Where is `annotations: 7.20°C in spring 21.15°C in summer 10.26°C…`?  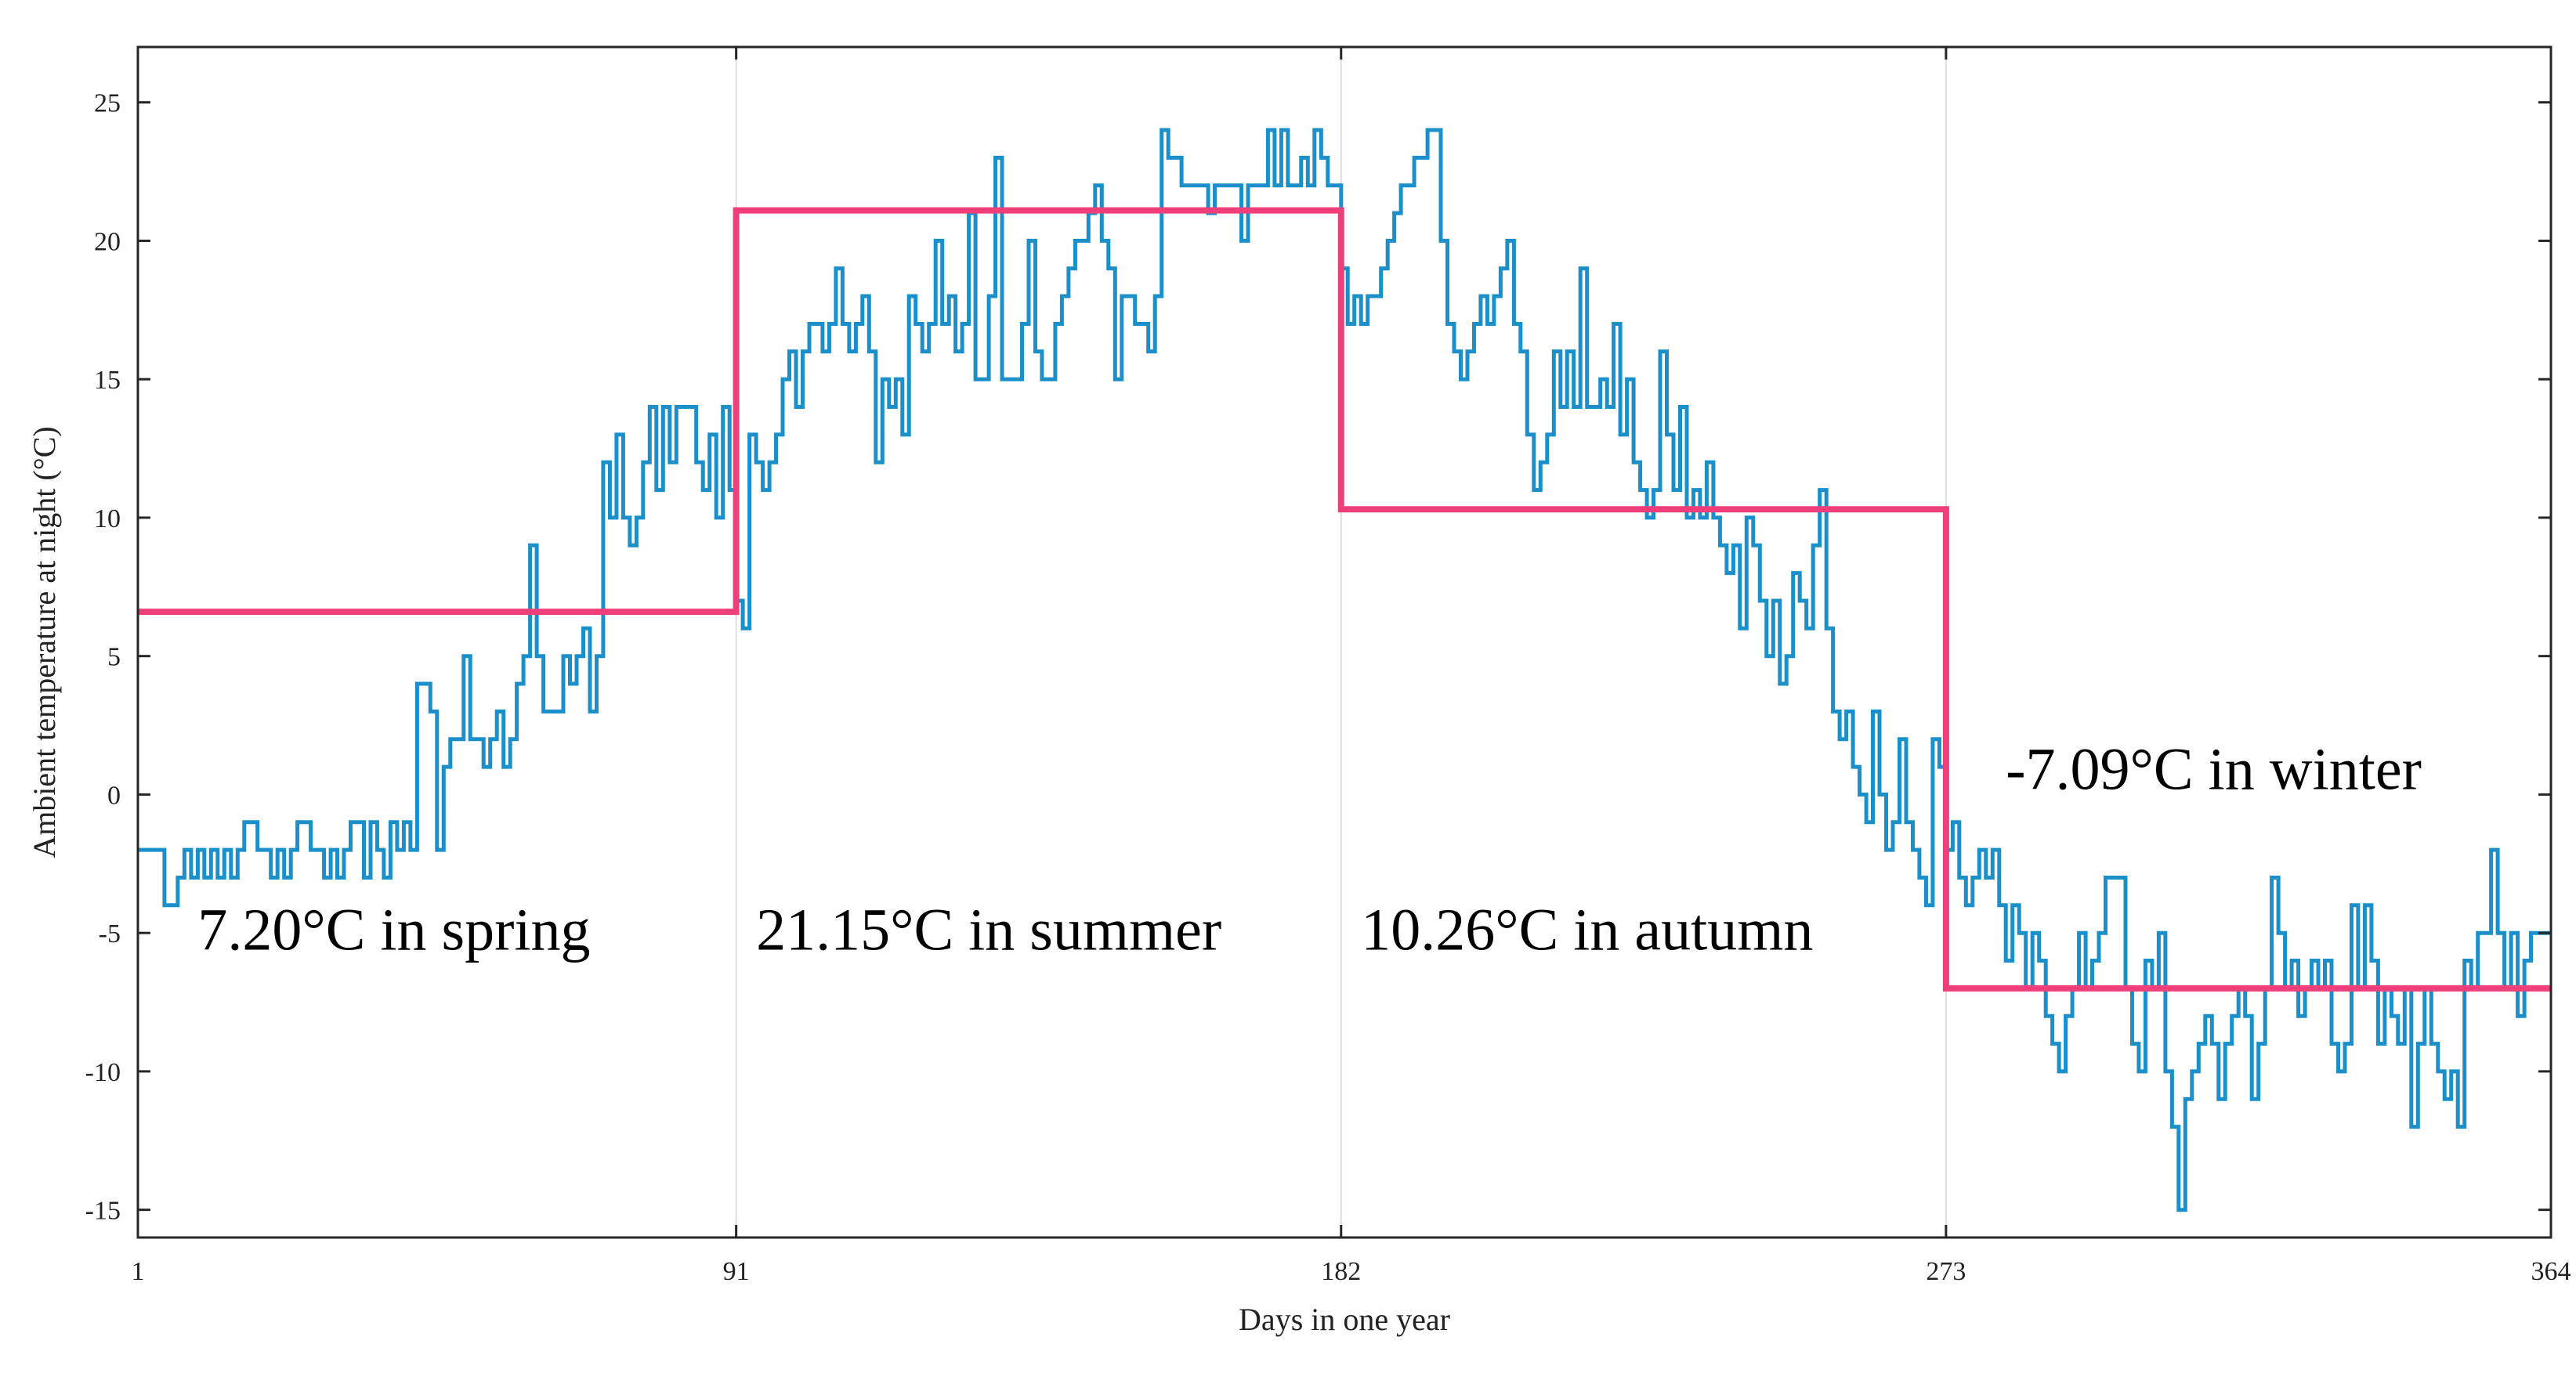 annotations: 7.20°C in spring 21.15°C in summer 10.26°C… is located at coordinates (1310, 849).